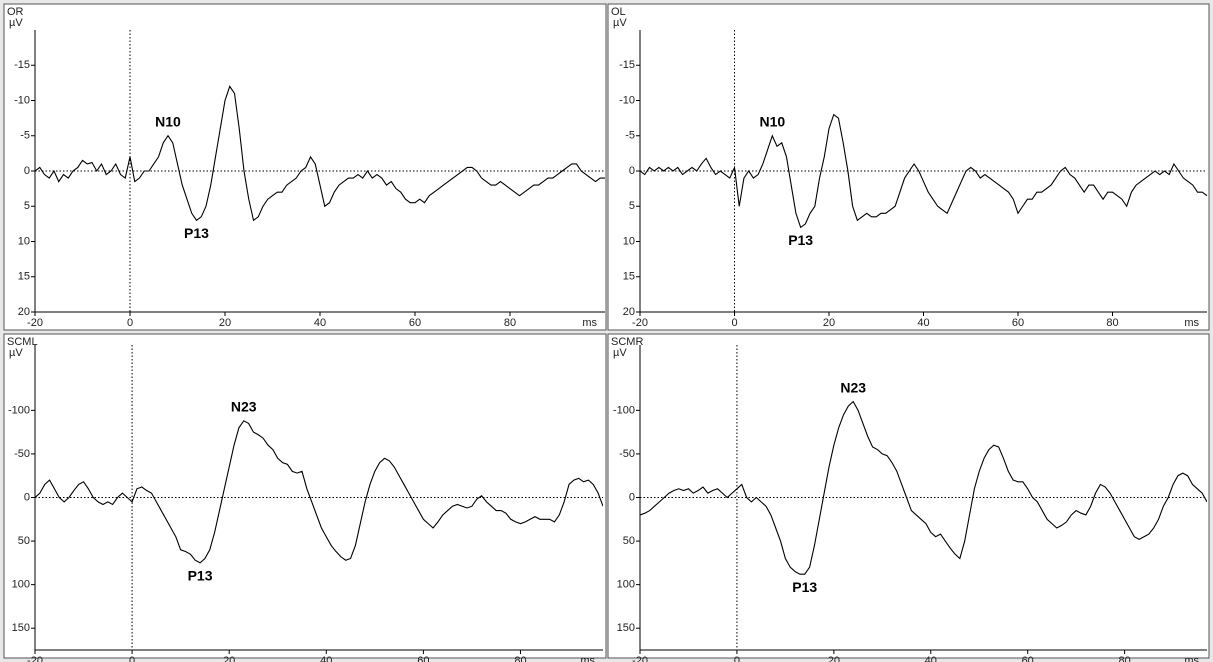  Describe the element at coordinates (627, 342) in the screenshot. I see `panel-title: SCMR` at that location.